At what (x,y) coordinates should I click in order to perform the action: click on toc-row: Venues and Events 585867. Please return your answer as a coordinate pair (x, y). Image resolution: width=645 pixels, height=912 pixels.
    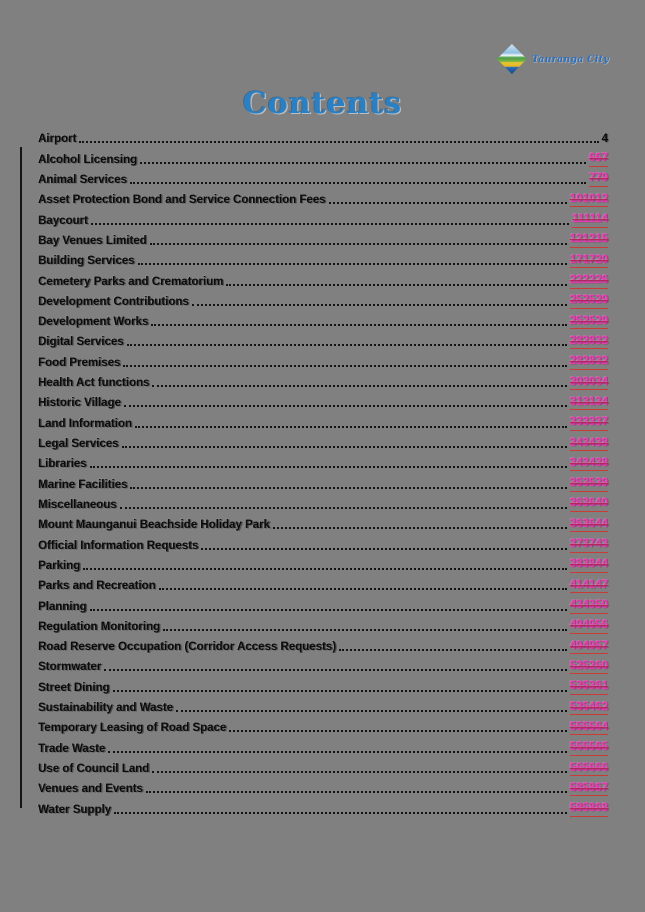
    Looking at the image, I should click on (323, 786).